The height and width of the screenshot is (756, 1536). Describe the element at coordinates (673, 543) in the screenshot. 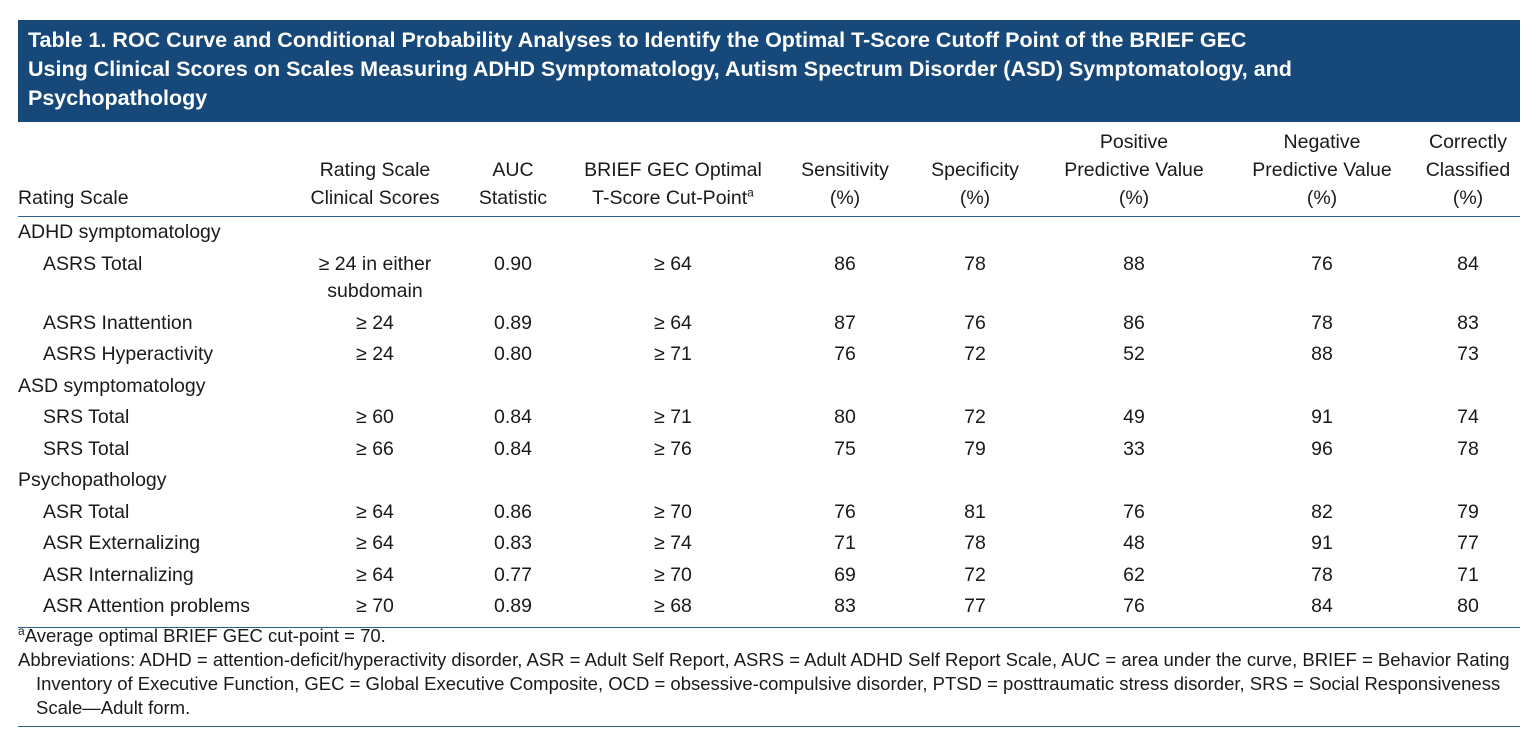

I see `cell: ≥ 74` at that location.